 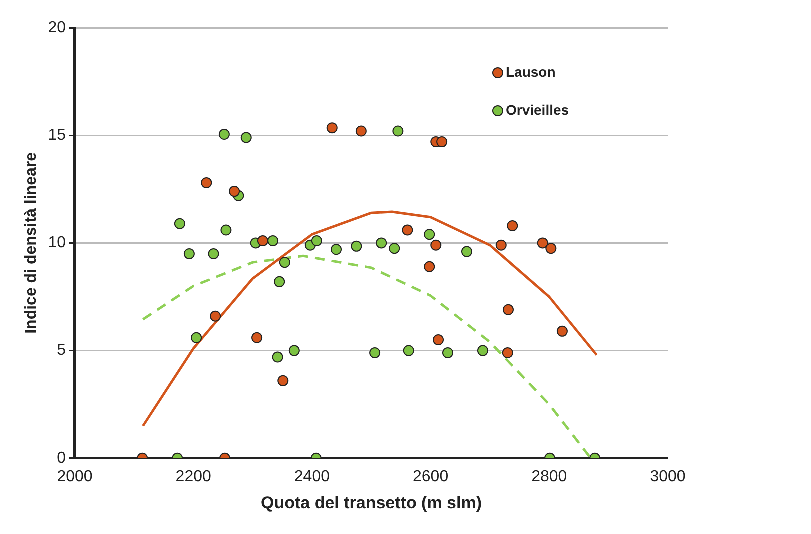 I want to click on y-axis-title: Indice di densità lineare, so click(x=31, y=243).